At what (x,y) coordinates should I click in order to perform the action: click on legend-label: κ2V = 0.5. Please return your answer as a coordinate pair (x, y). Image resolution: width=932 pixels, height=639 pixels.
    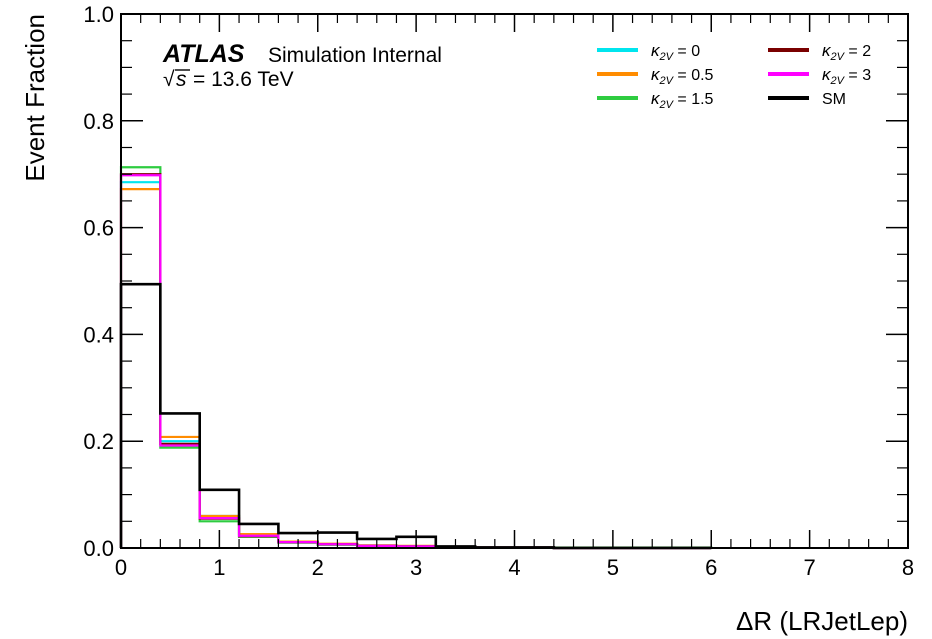
    Looking at the image, I should click on (682, 76).